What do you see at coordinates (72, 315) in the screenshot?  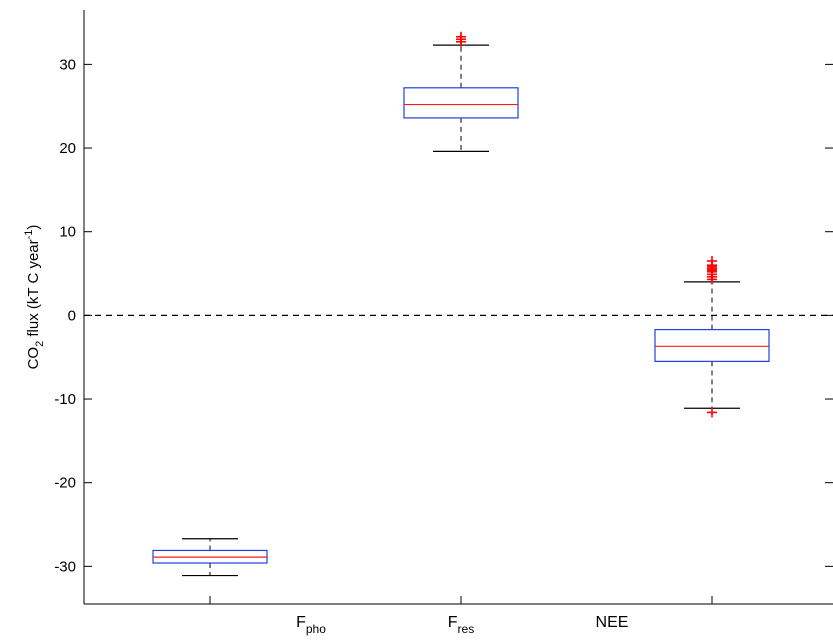 I see `y-tick-label: 0` at bounding box center [72, 315].